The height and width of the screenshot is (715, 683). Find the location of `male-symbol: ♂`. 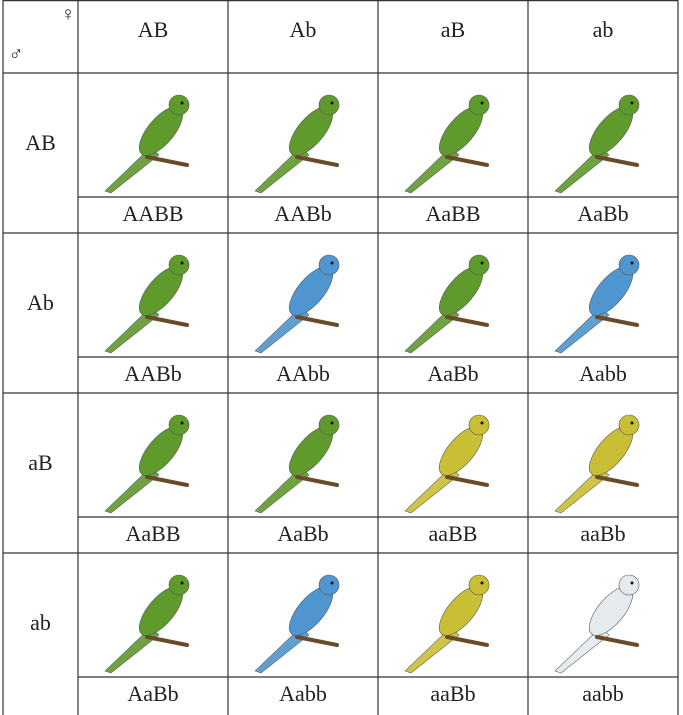

male-symbol: ♂ is located at coordinates (16, 55).